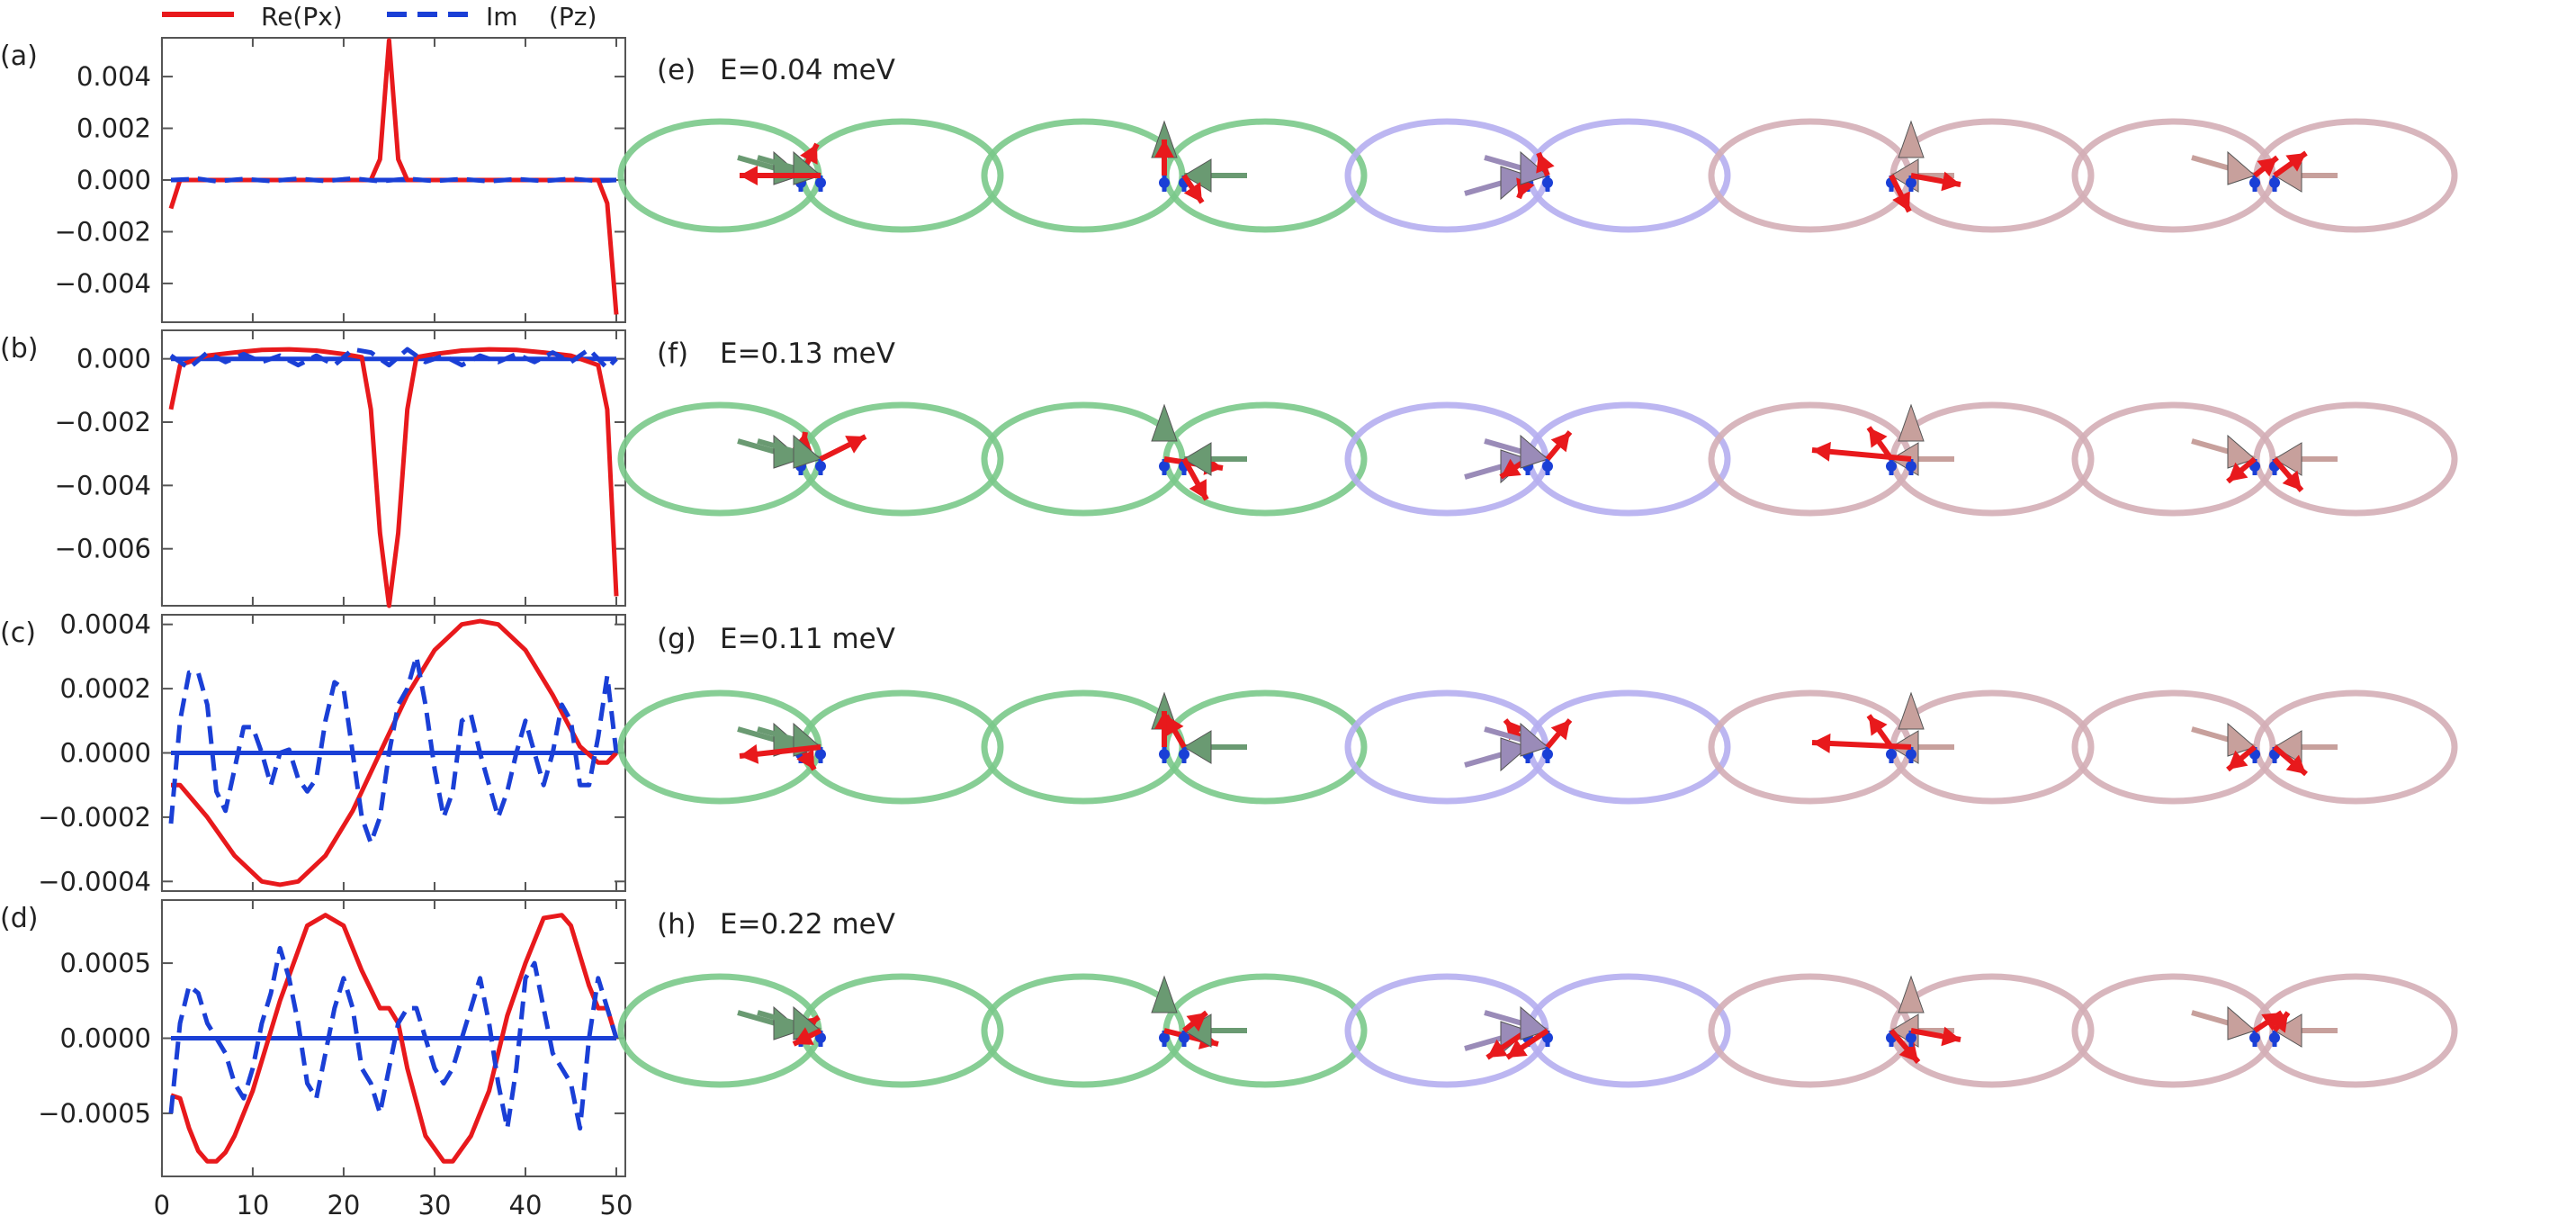  I want to click on spin-panel-e: (e) E=0.04 meV, so click(1538, 143).